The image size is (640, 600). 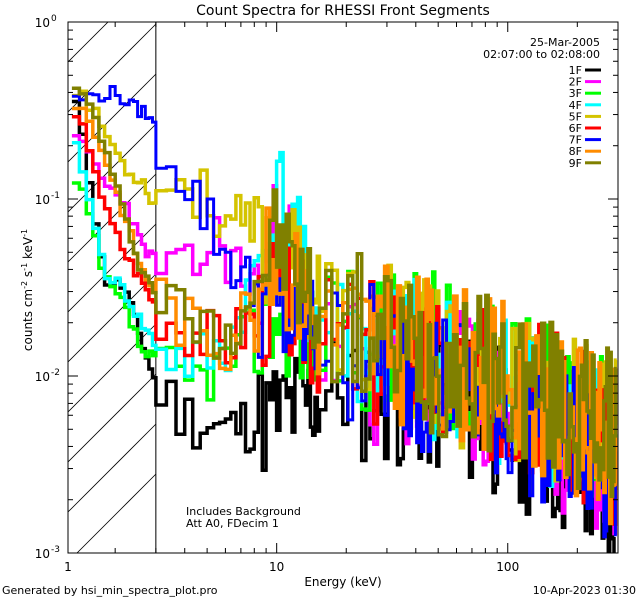 What do you see at coordinates (575, 128) in the screenshot?
I see `legend-label-6f: 6F` at bounding box center [575, 128].